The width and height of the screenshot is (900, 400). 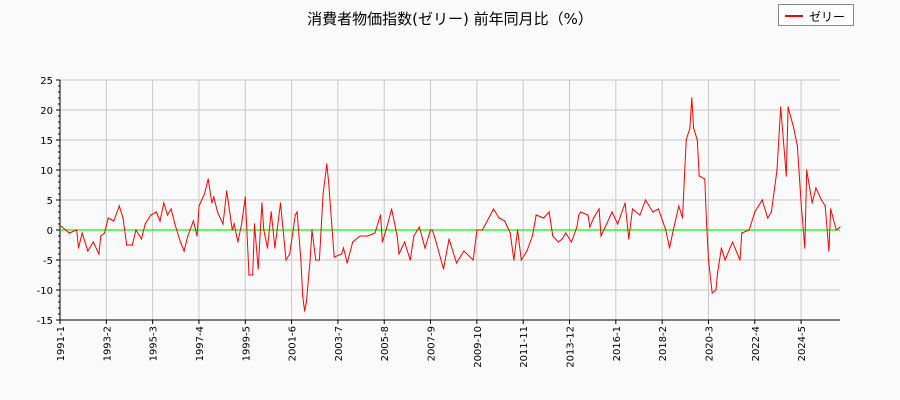 I want to click on x-tick-label: 2022-4, so click(x=756, y=343).